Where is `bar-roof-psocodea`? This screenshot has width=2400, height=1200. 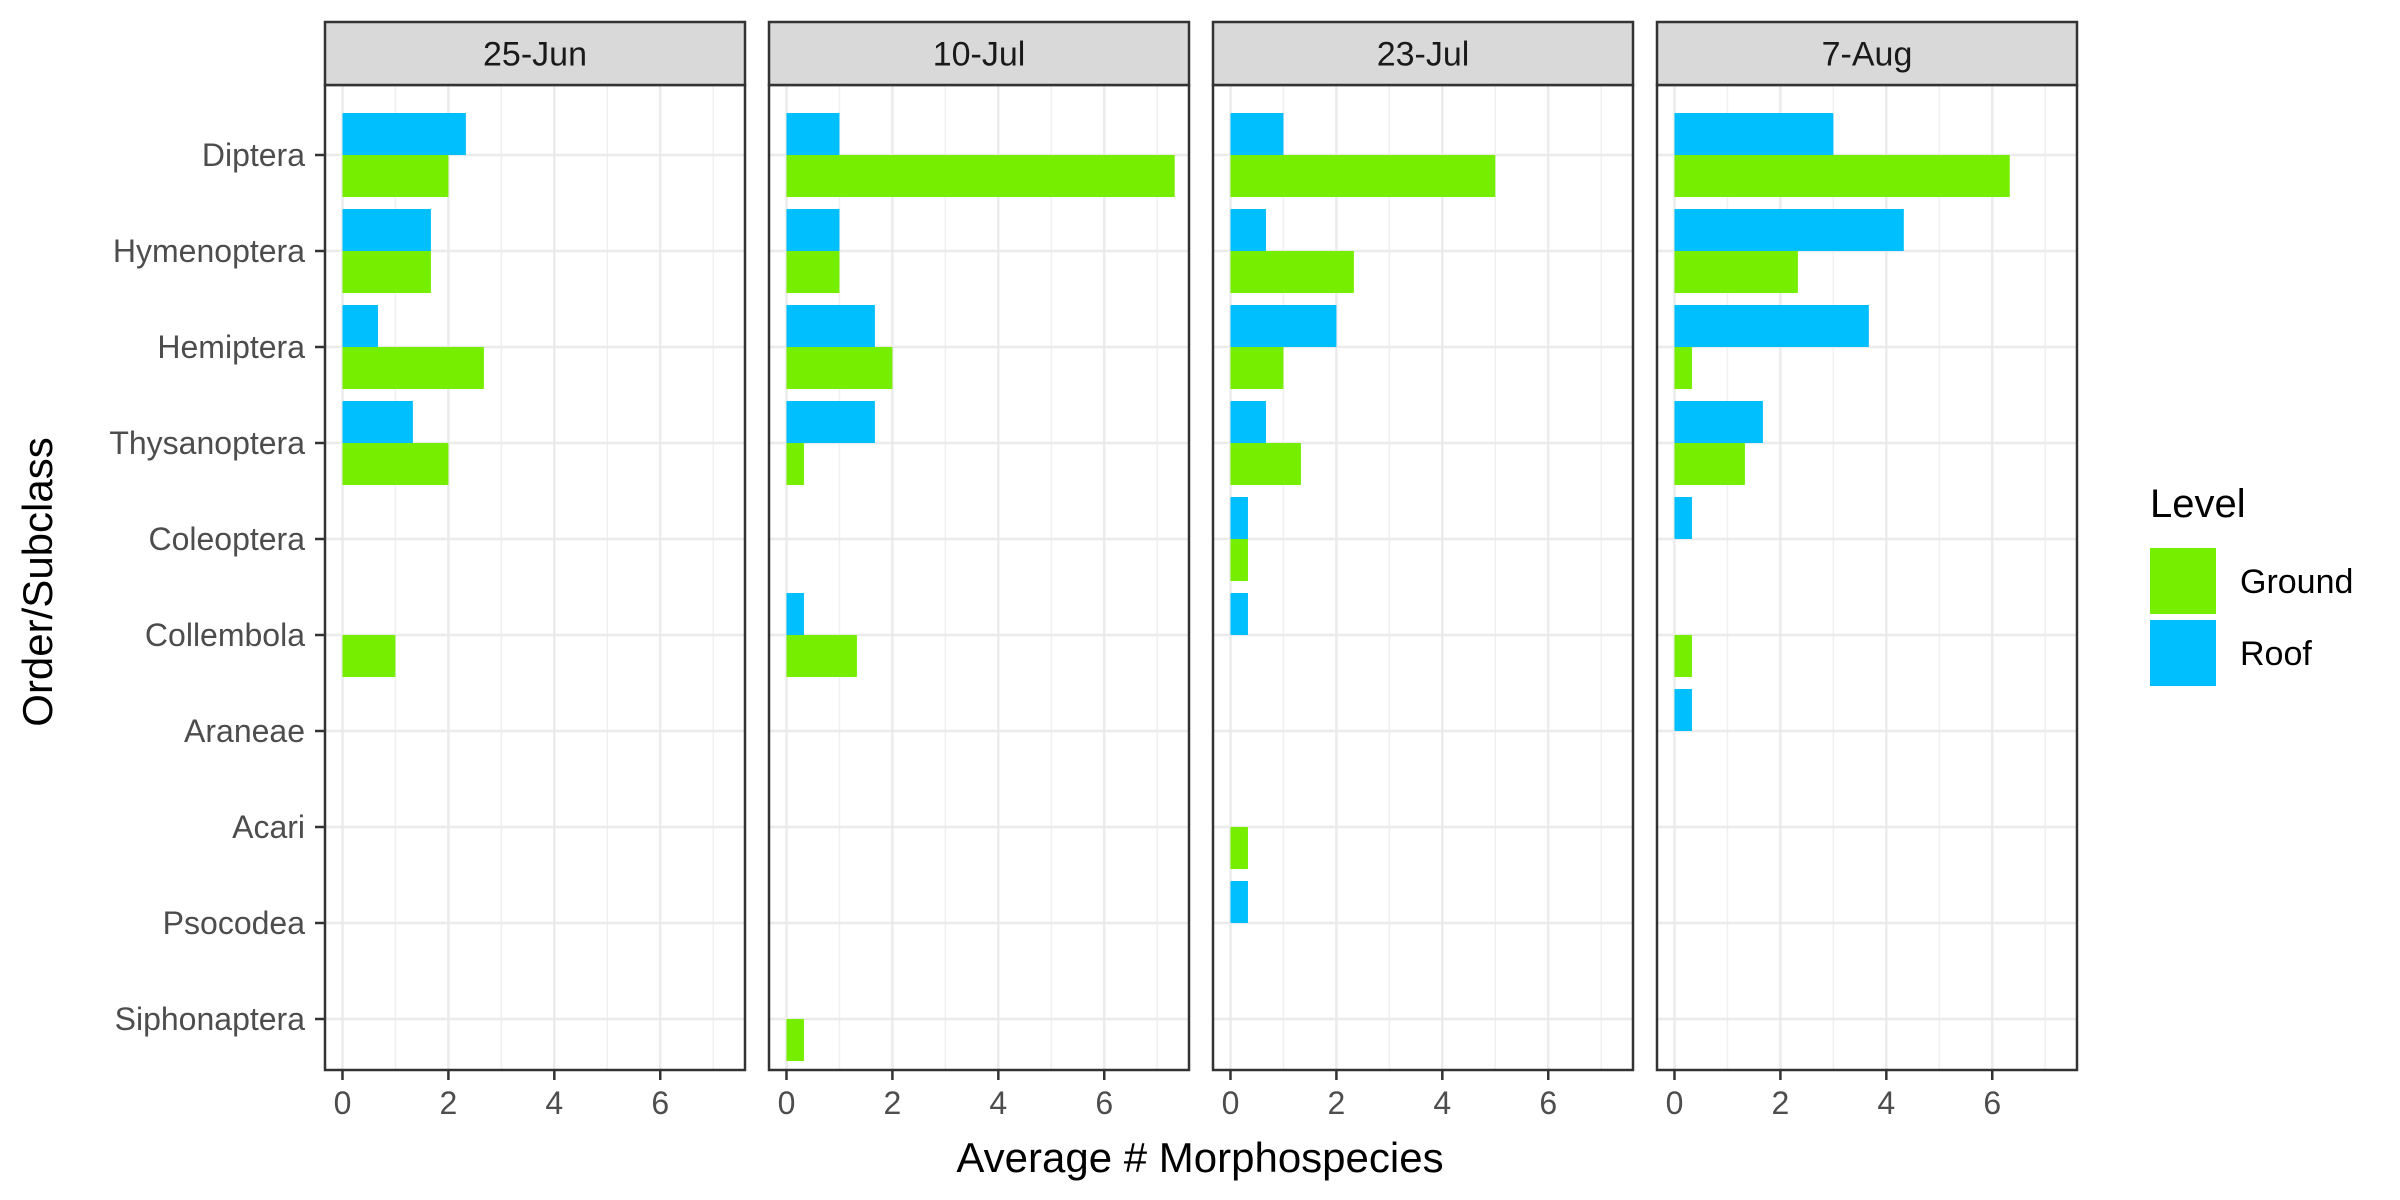
bar-roof-psocodea is located at coordinates (1239, 902).